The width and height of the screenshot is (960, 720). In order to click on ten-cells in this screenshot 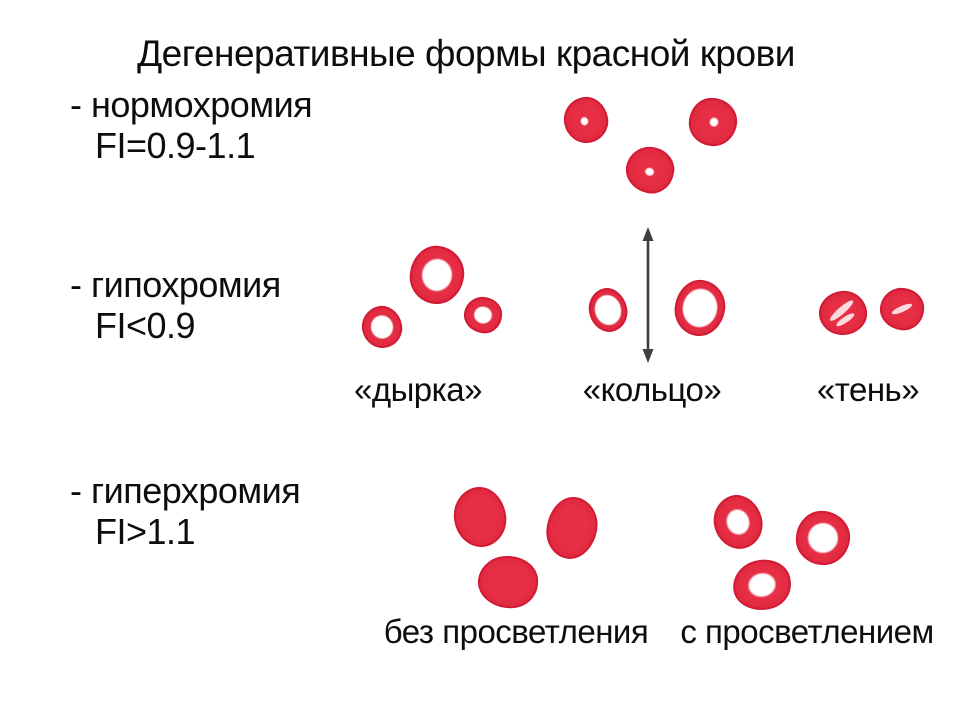, I will do `click(872, 315)`.